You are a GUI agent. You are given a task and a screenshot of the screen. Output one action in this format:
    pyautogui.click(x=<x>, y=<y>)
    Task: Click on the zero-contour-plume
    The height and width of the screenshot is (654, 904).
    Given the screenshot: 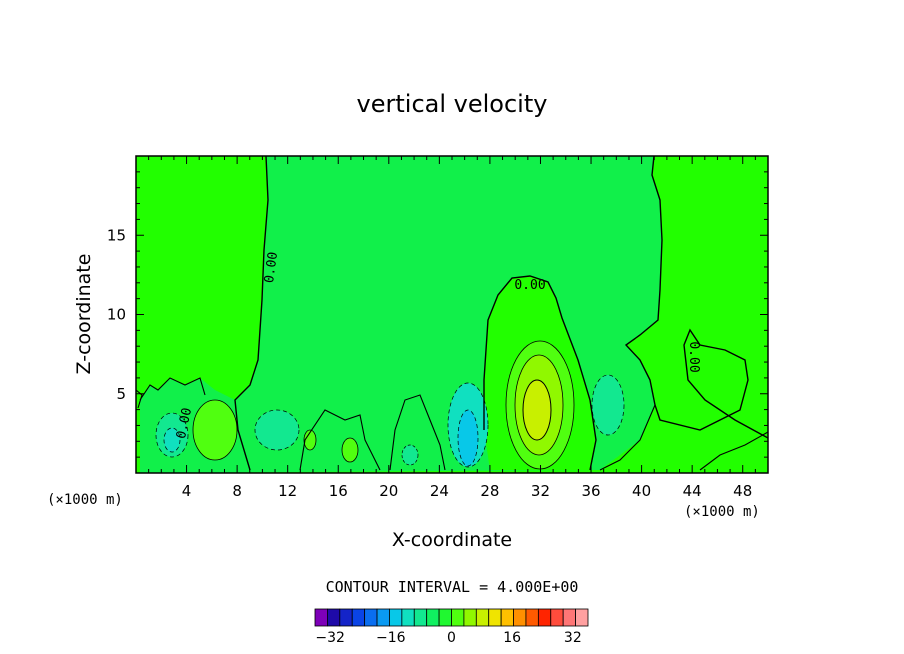 What is the action you would take?
    pyautogui.click(x=540, y=373)
    